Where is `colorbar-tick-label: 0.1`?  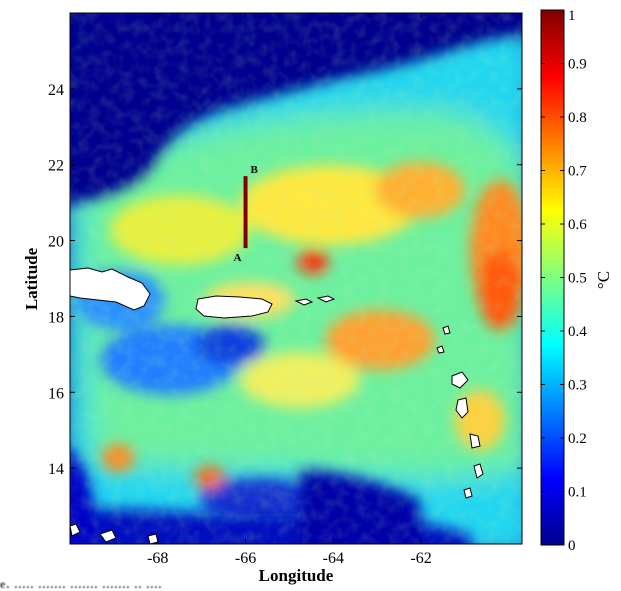
colorbar-tick-label: 0.1 is located at coordinates (577, 493).